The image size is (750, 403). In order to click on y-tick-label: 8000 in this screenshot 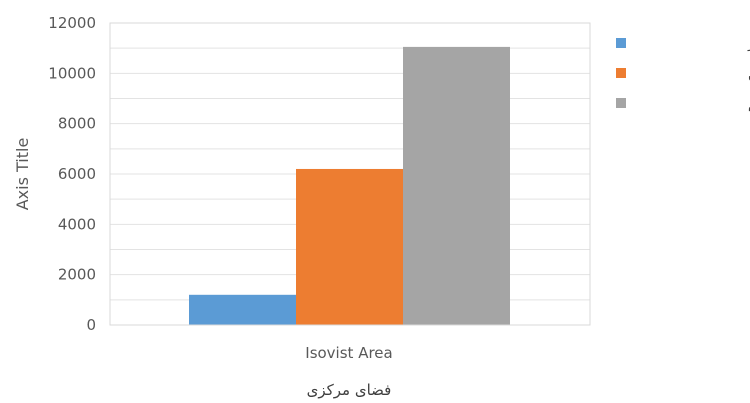, I will do `click(77, 124)`.